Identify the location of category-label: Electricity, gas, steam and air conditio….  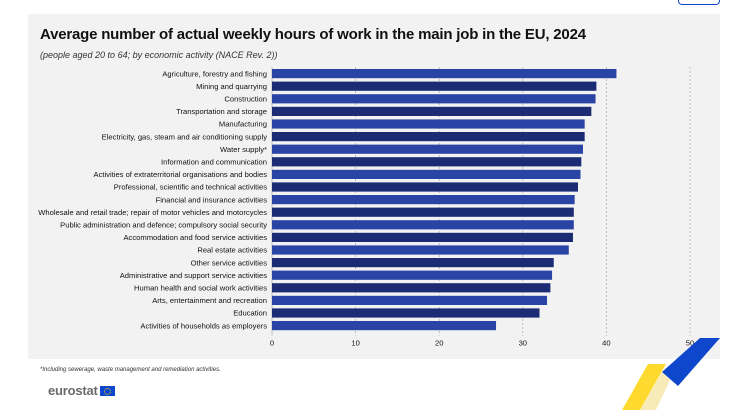
(185, 136).